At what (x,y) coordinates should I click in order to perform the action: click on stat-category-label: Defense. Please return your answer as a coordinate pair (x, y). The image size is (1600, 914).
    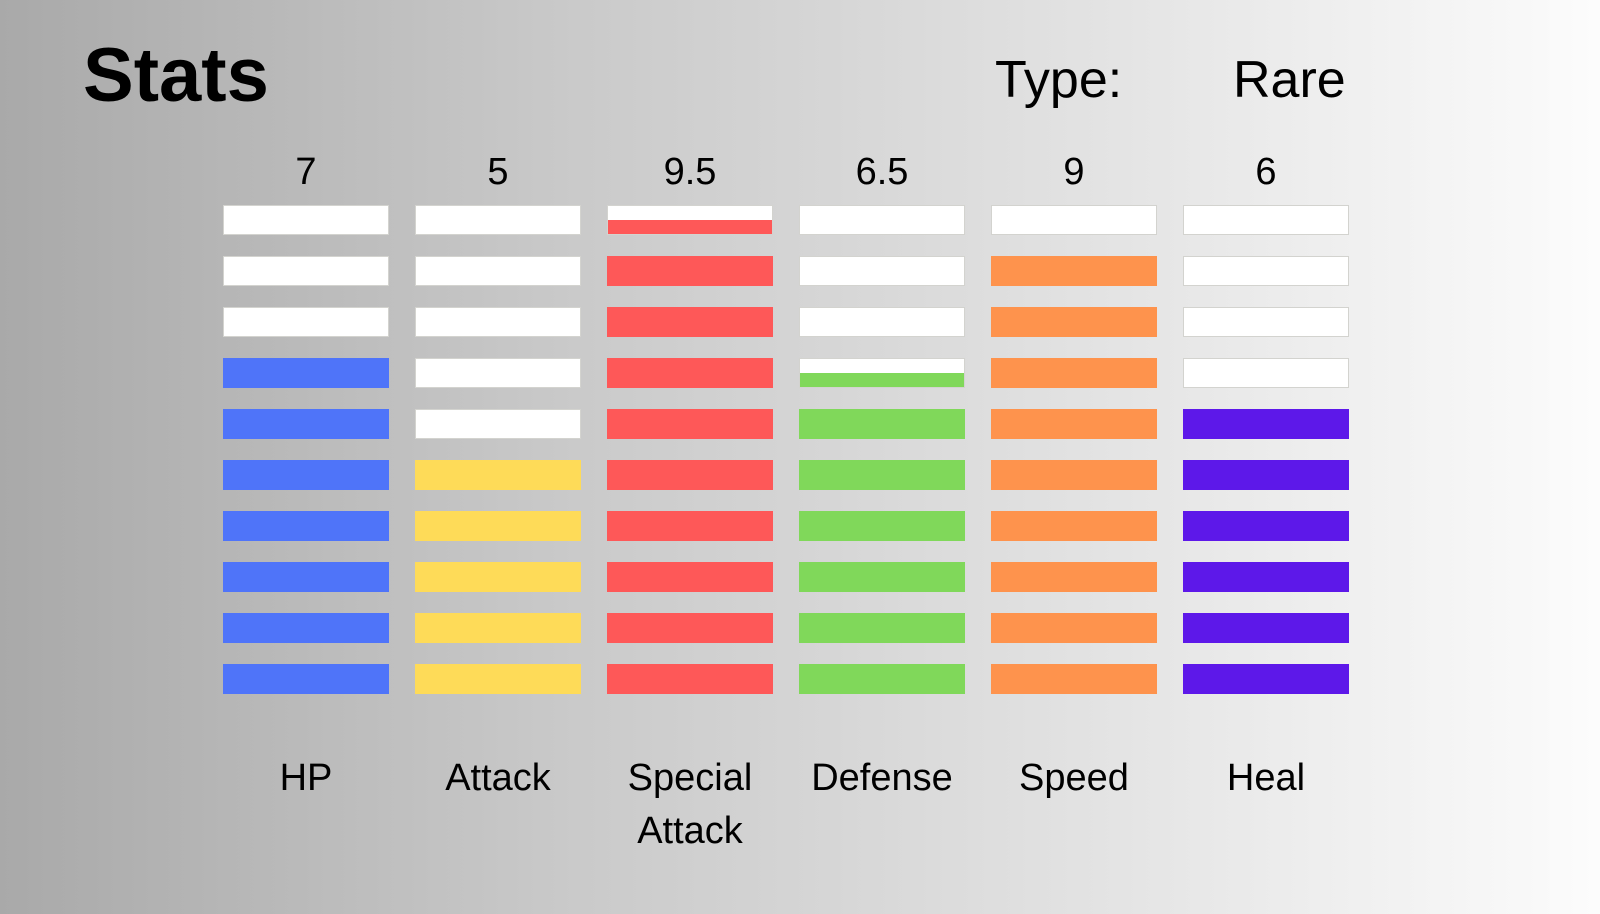
    Looking at the image, I should click on (882, 778).